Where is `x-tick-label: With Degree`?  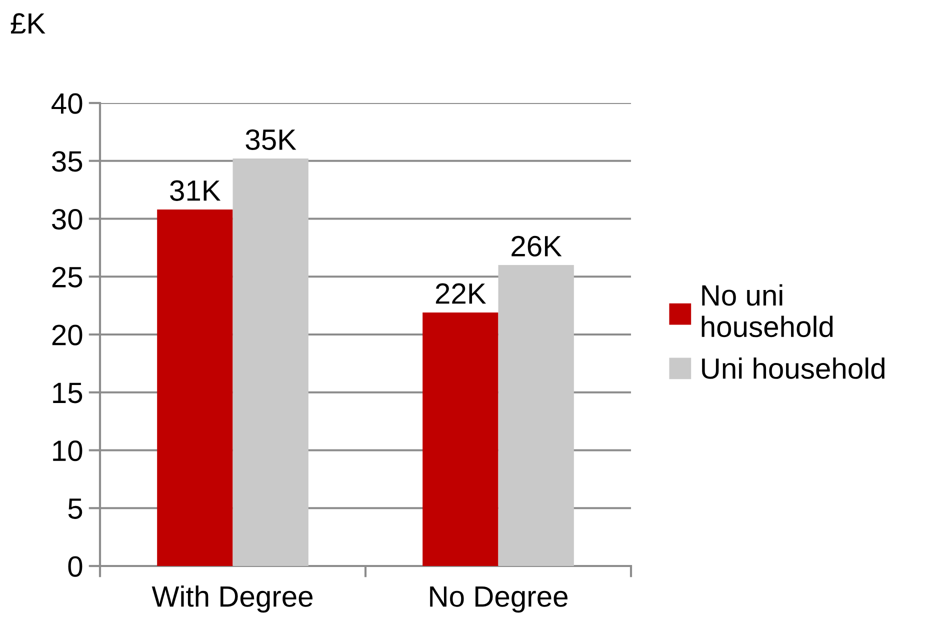
x-tick-label: With Degree is located at coordinates (232, 599).